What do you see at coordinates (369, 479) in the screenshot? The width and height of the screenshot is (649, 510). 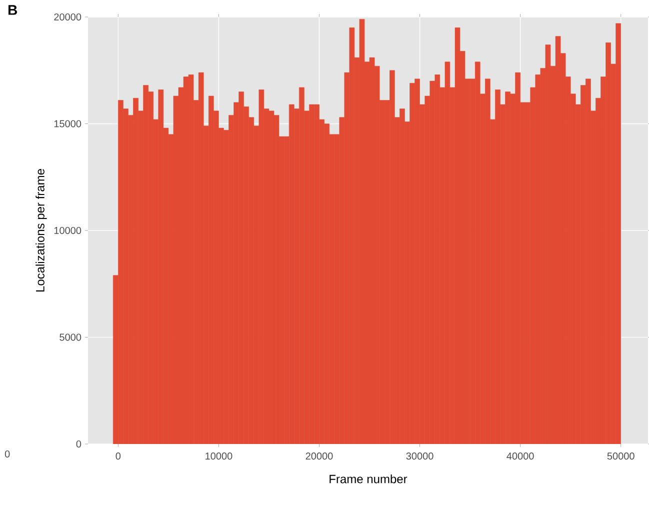 I see `x-axis-title: Frame number` at bounding box center [369, 479].